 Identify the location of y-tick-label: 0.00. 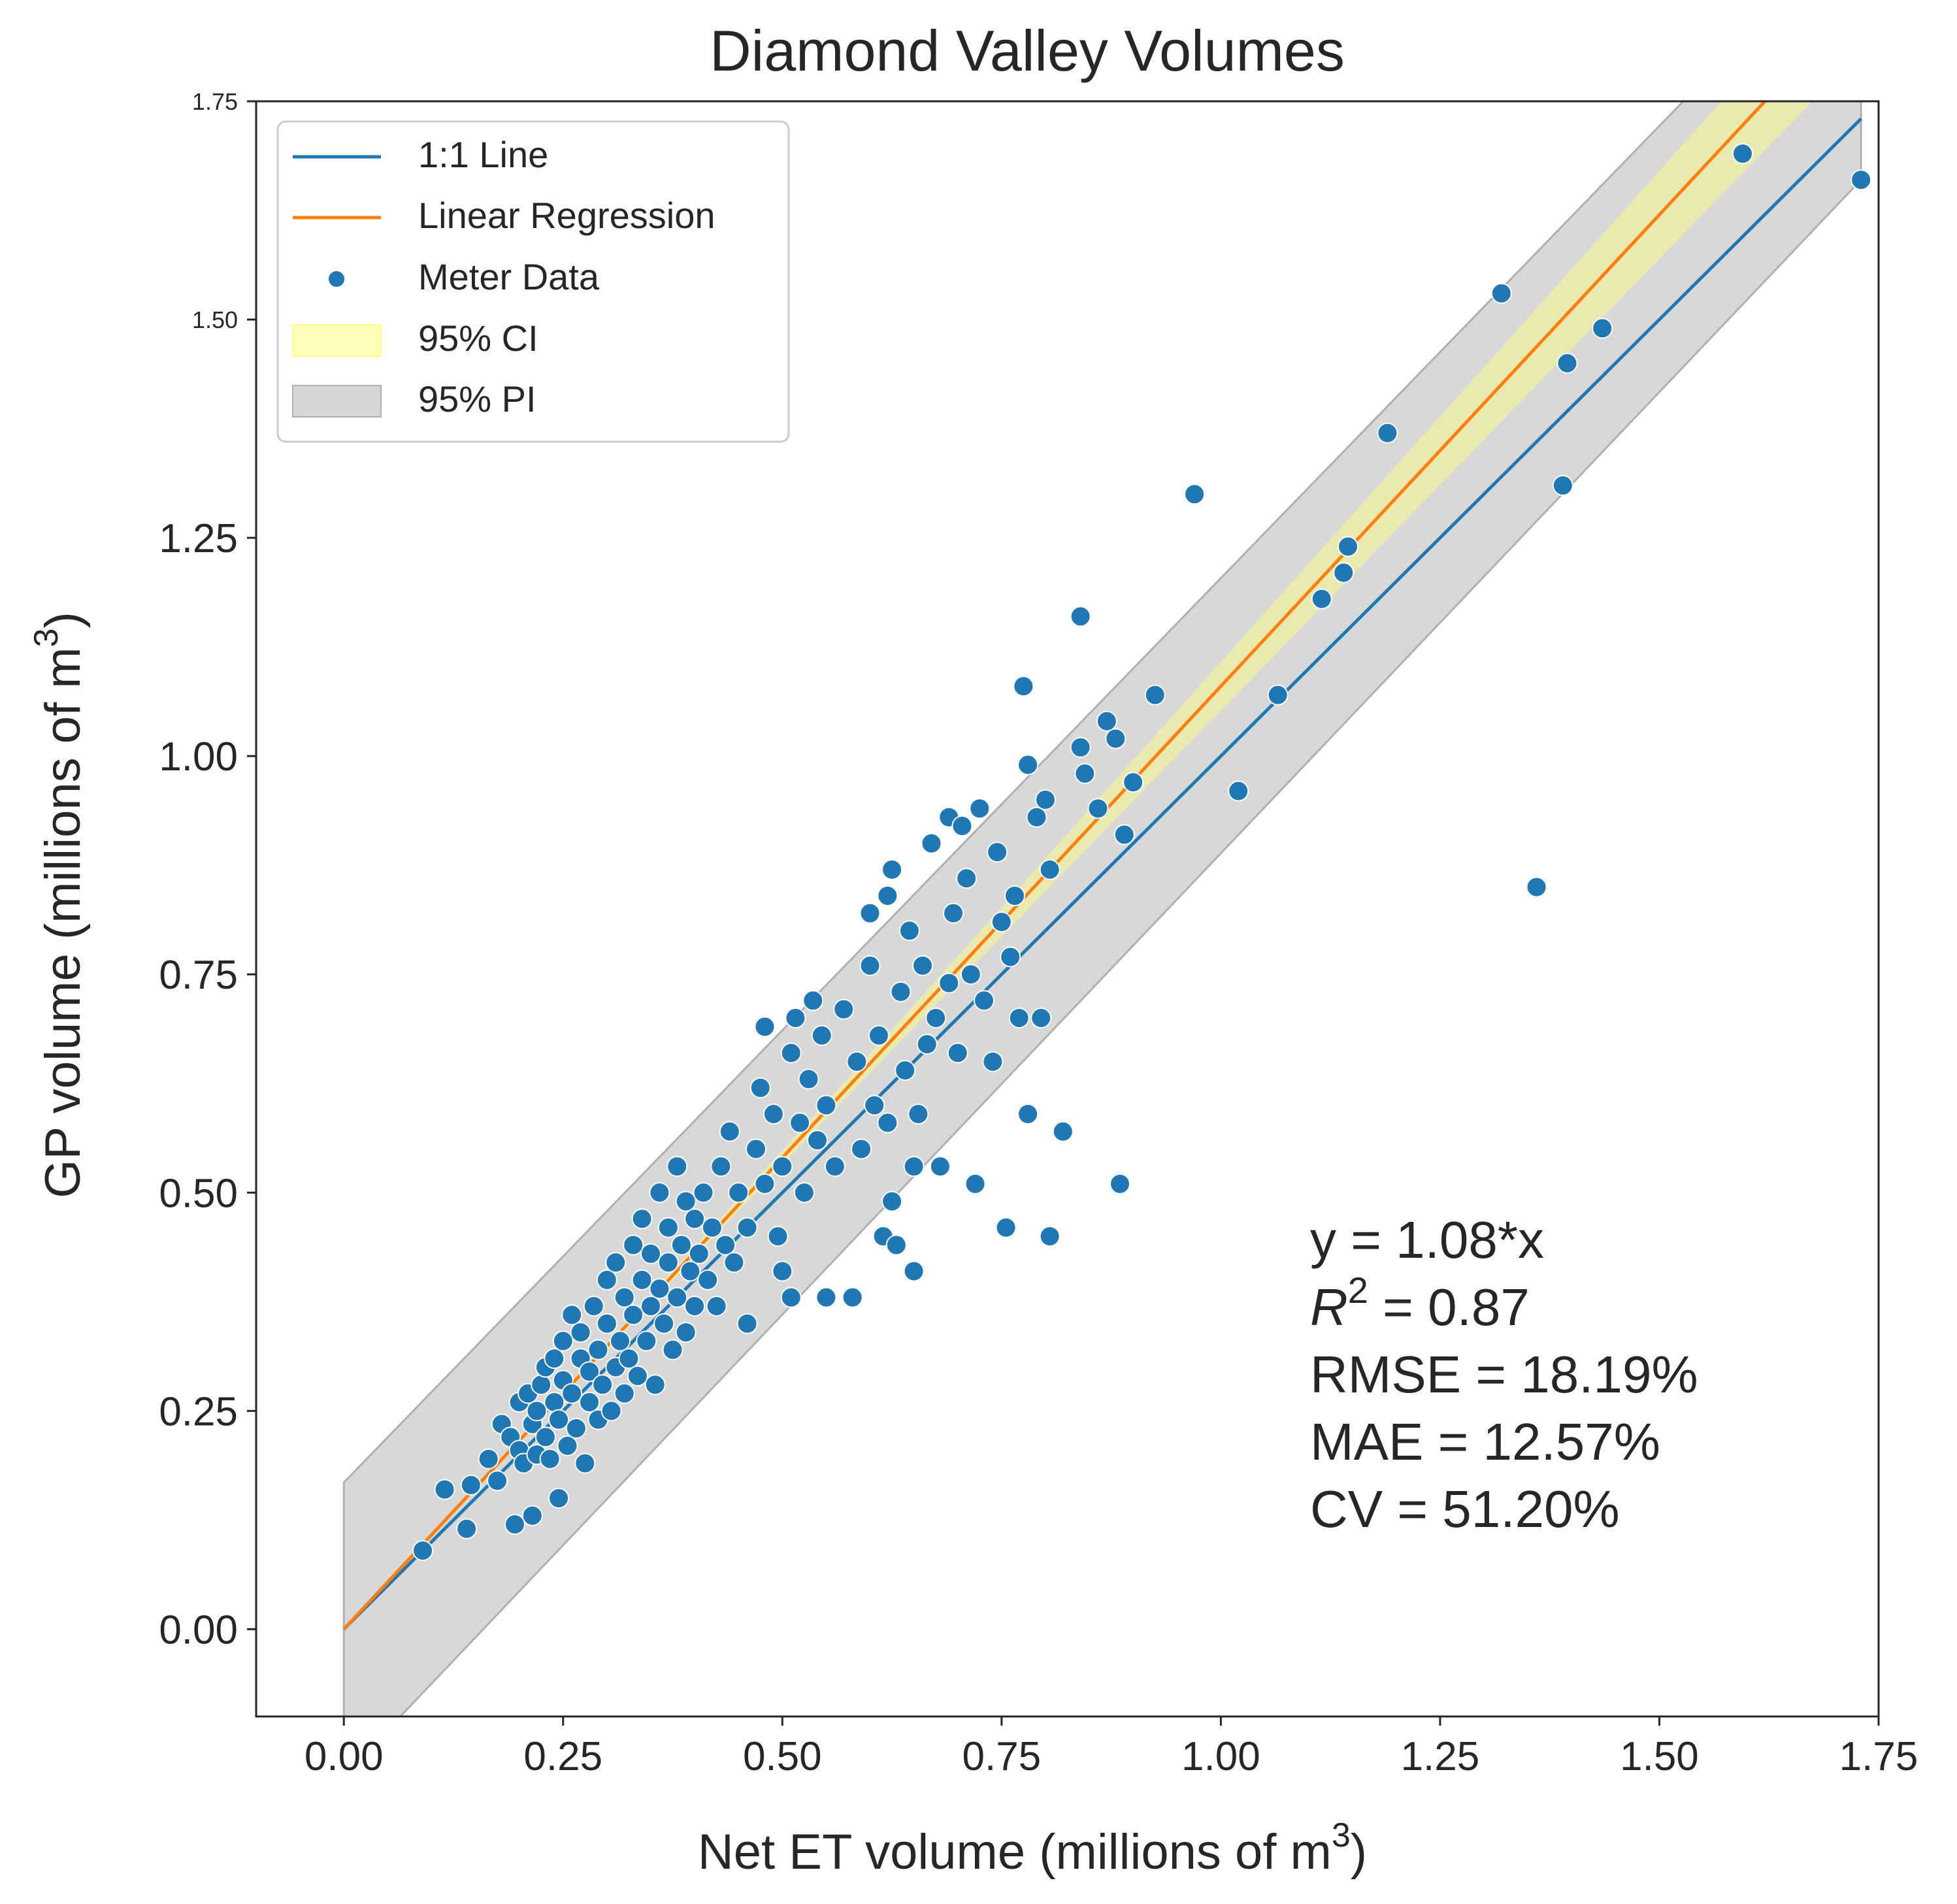
(198, 1629).